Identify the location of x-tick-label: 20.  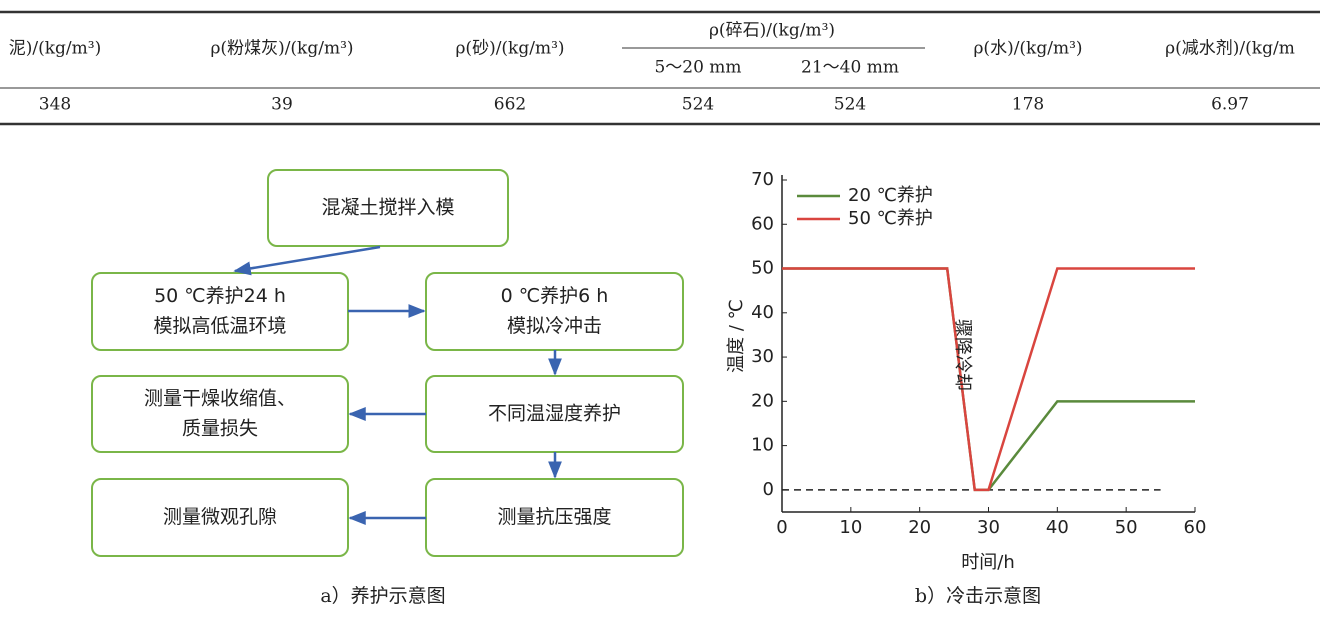
(919, 527).